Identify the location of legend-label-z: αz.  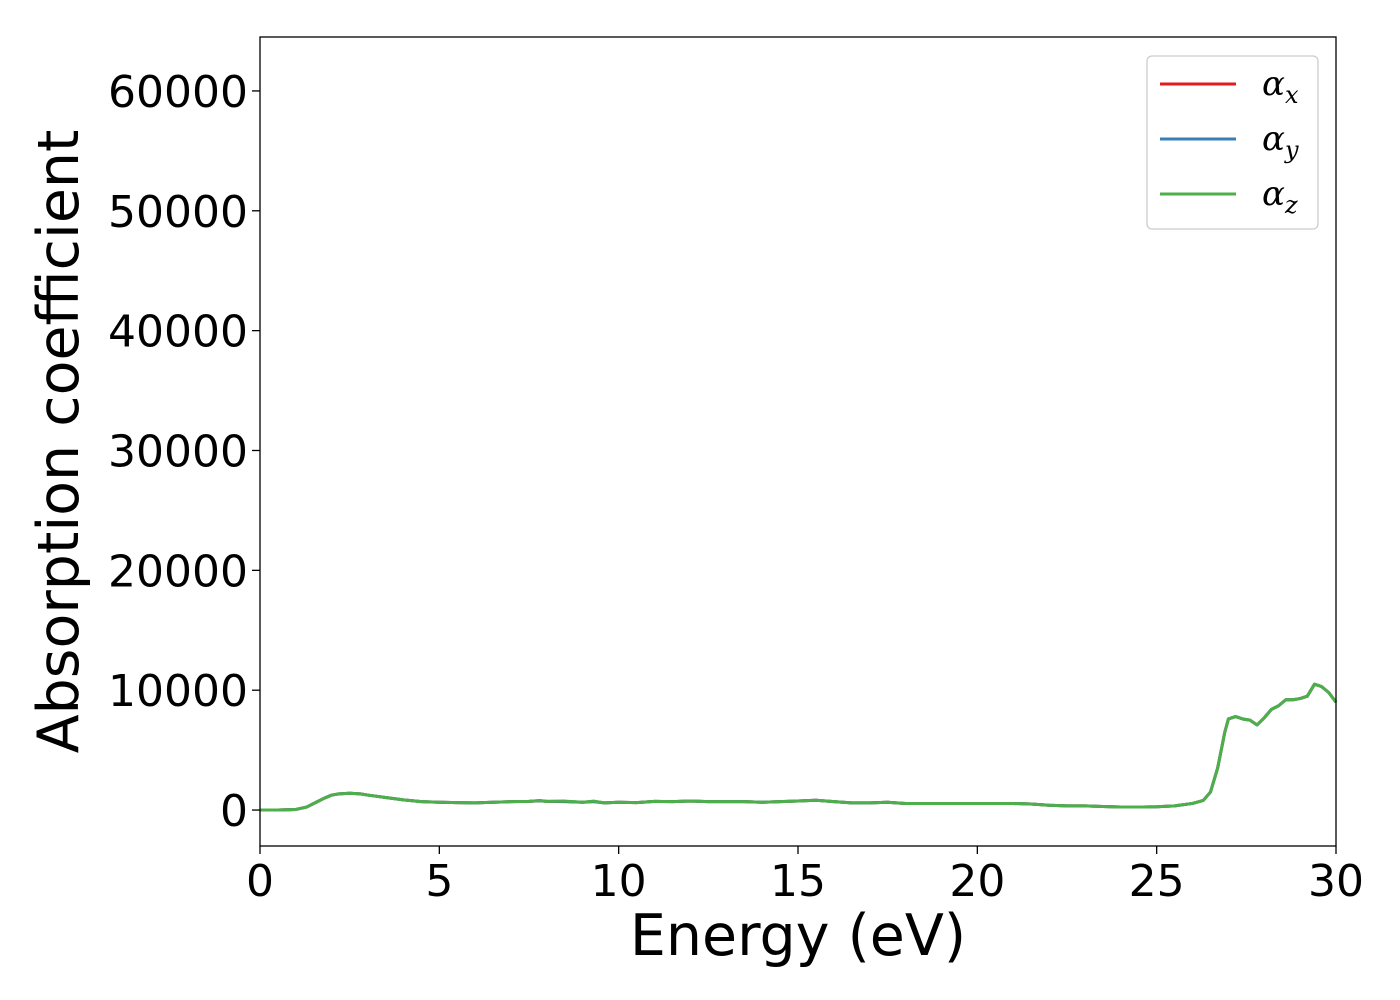
(1280, 196).